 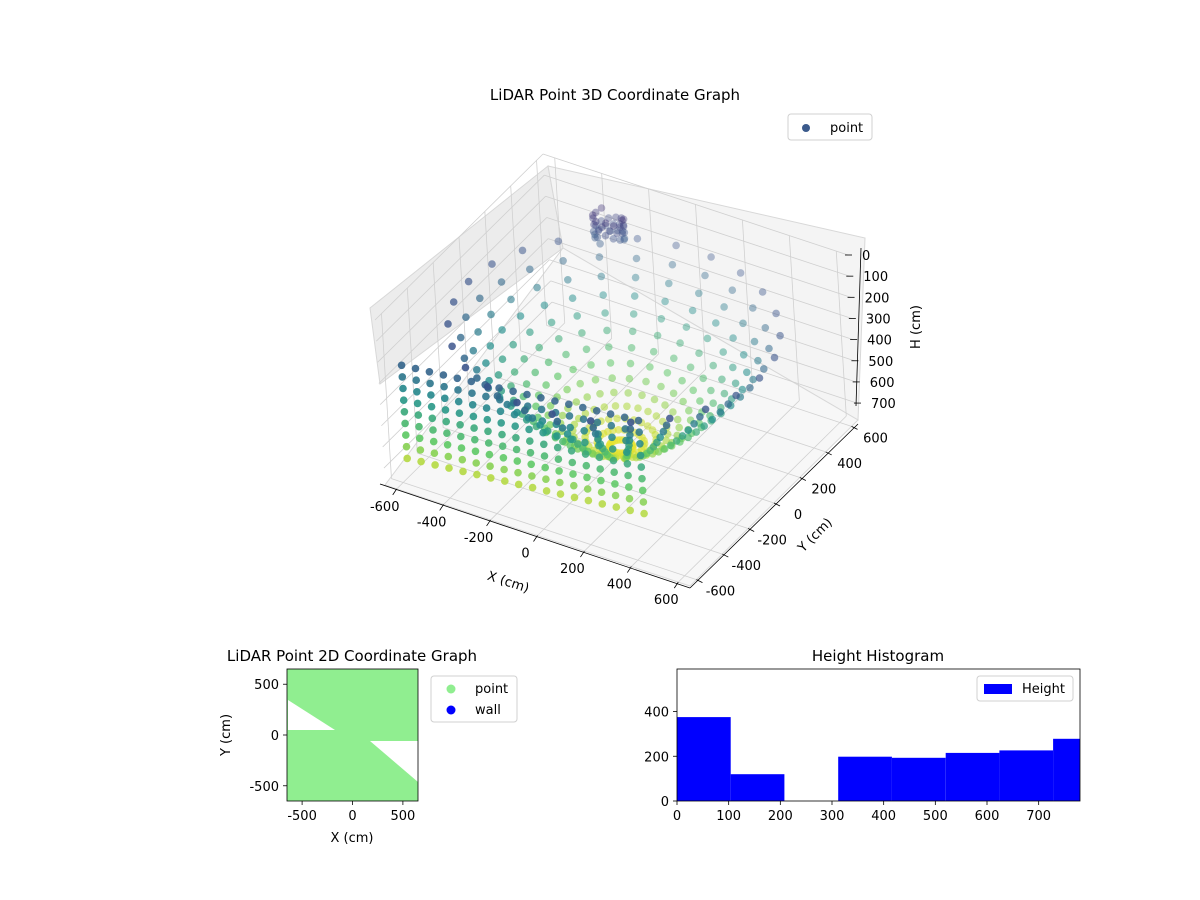 What do you see at coordinates (798, 515) in the screenshot?
I see `y-tick-label-3d: 0` at bounding box center [798, 515].